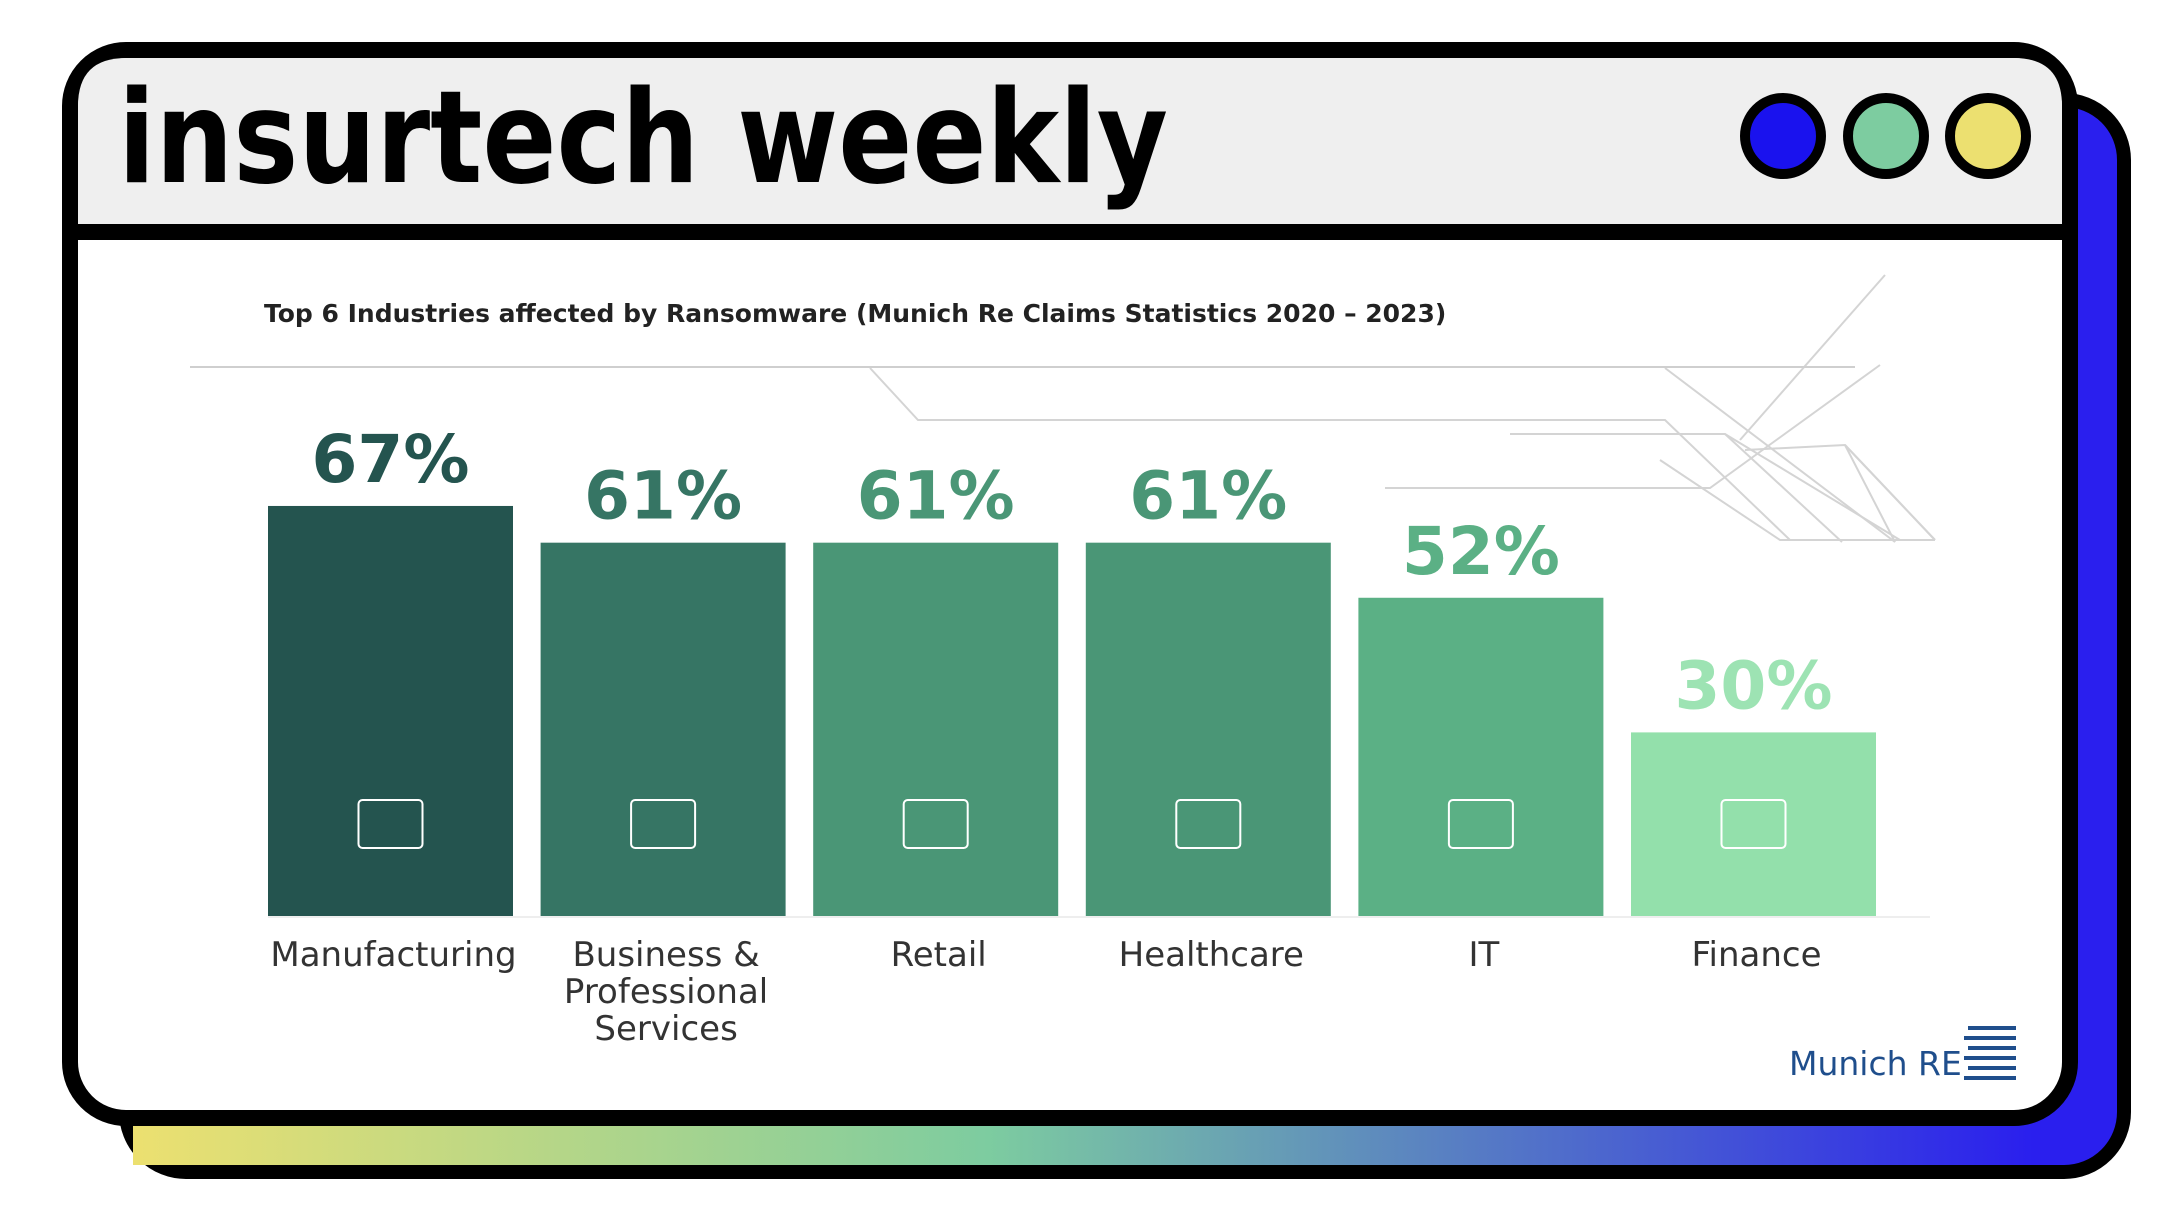 The width and height of the screenshot is (2184, 1226). I want to click on logo-mark, so click(1990, 1053).